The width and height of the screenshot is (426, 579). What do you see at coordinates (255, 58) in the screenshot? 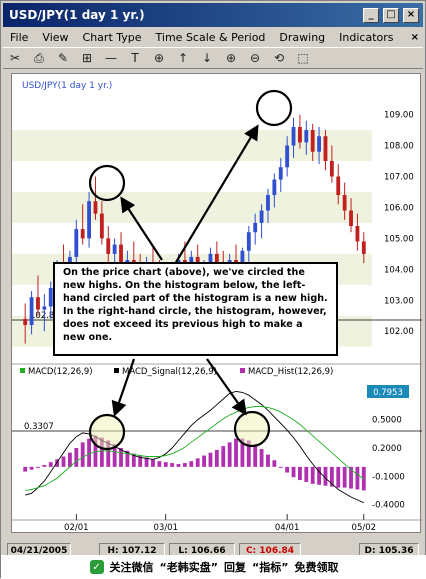
I see `zoom-out-icon: ⊖` at bounding box center [255, 58].